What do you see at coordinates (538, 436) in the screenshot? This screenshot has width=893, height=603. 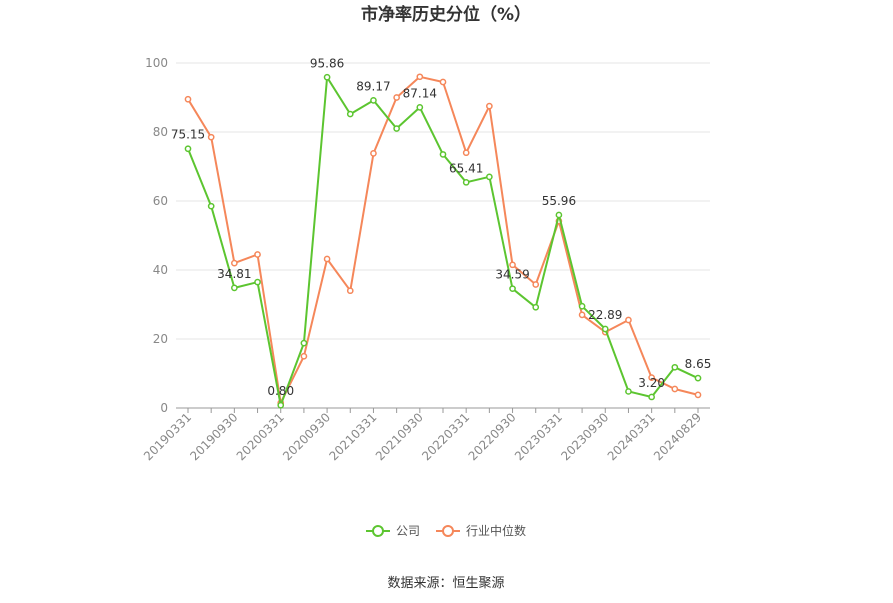 I see `x-tick-label: 20230331` at bounding box center [538, 436].